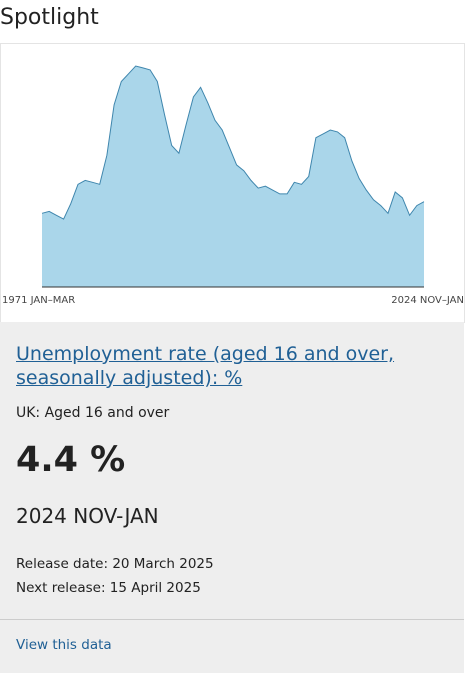 Image resolution: width=465 pixels, height=673 pixels. I want to click on headline-value: 4.4 %, so click(71, 460).